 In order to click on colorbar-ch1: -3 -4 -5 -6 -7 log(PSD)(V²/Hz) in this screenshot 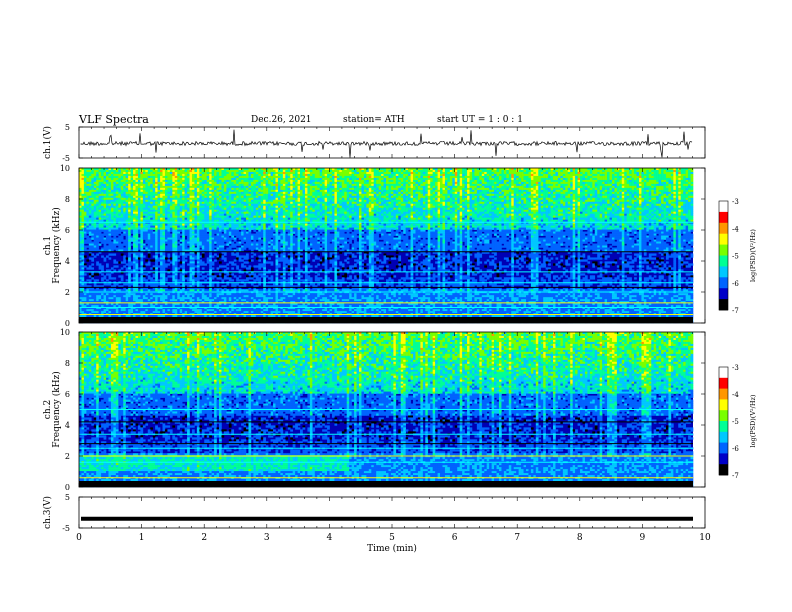, I will do `click(738, 256)`.